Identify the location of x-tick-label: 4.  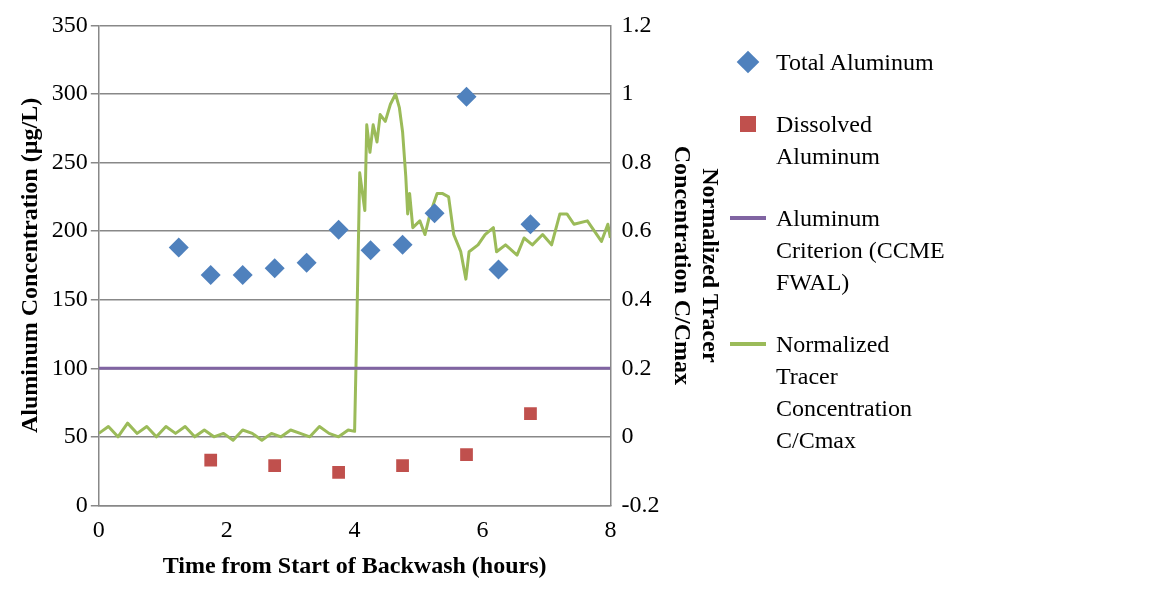
(354, 529).